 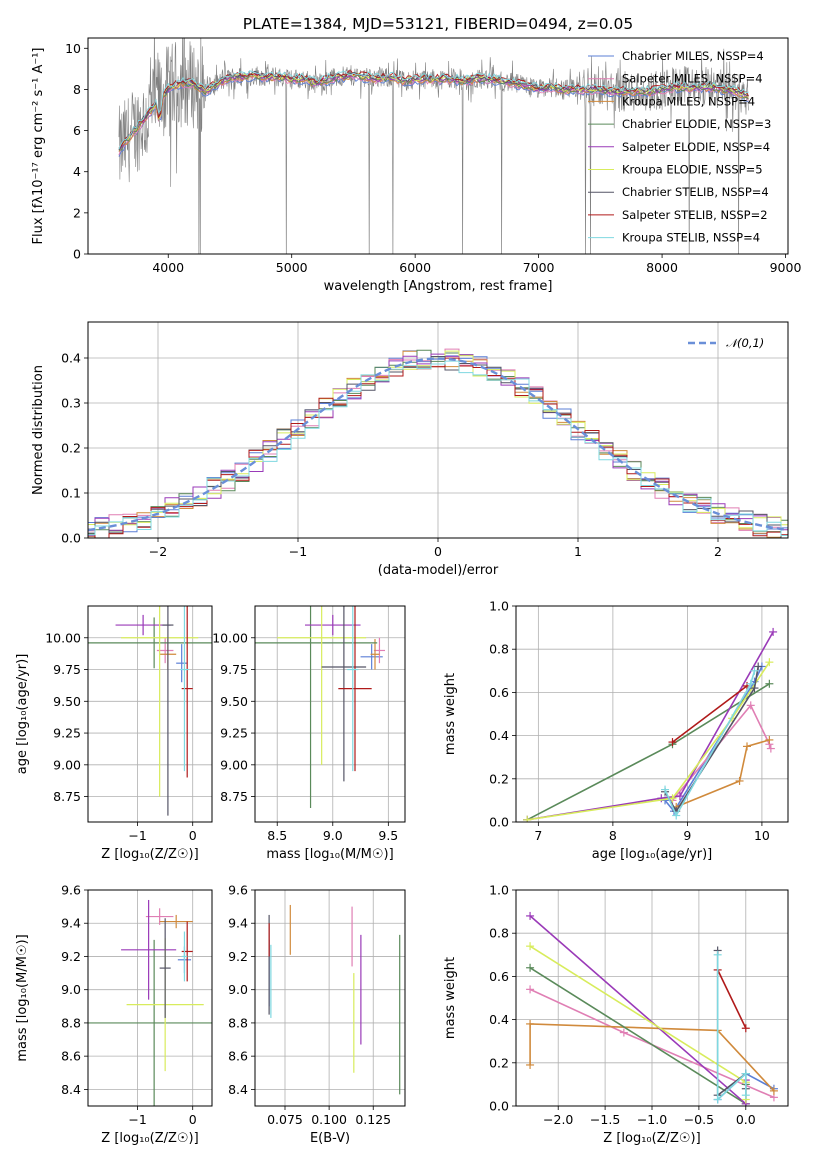 What do you see at coordinates (38, 146) in the screenshot?
I see `y-axis-label: Flux [fλ10⁻¹⁷ erg cm⁻² s⁻¹ A⁻¹]` at bounding box center [38, 146].